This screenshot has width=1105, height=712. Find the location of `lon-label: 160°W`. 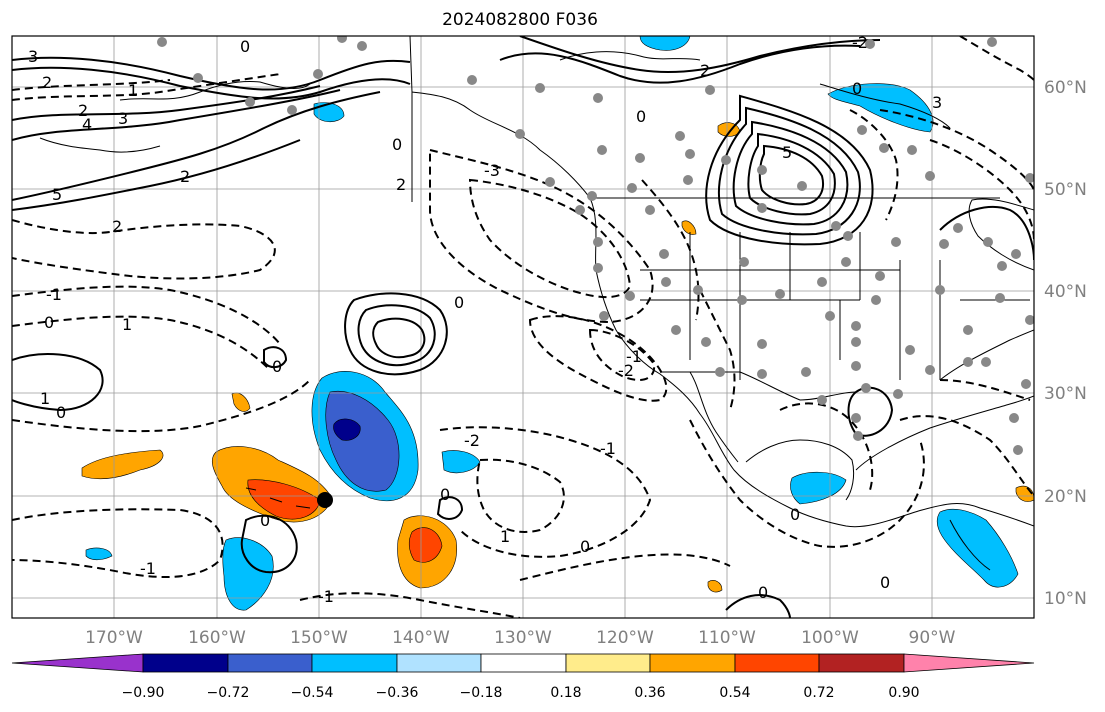

lon-label: 160°W is located at coordinates (217, 638).